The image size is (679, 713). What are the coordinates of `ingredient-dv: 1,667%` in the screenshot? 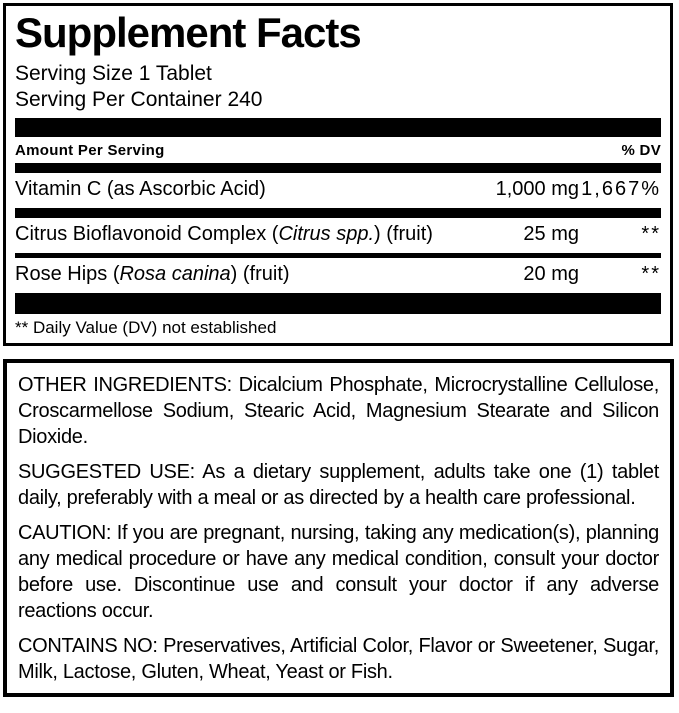 It's located at (621, 189).